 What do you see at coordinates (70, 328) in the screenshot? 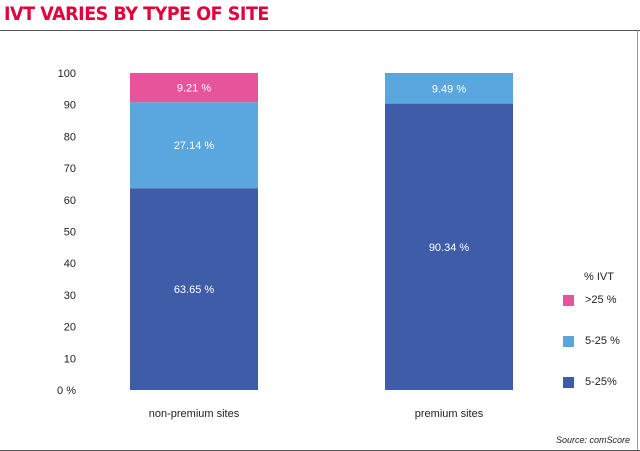
I see `y-tick-label: 20` at bounding box center [70, 328].